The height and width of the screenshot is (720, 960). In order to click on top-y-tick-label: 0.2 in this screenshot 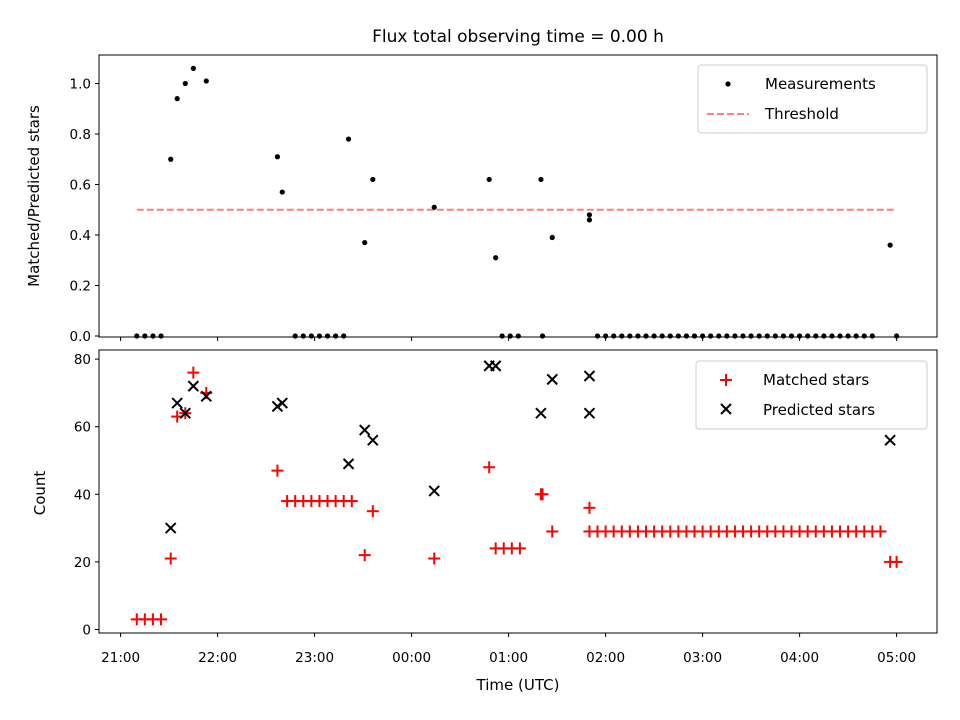, I will do `click(80, 287)`.